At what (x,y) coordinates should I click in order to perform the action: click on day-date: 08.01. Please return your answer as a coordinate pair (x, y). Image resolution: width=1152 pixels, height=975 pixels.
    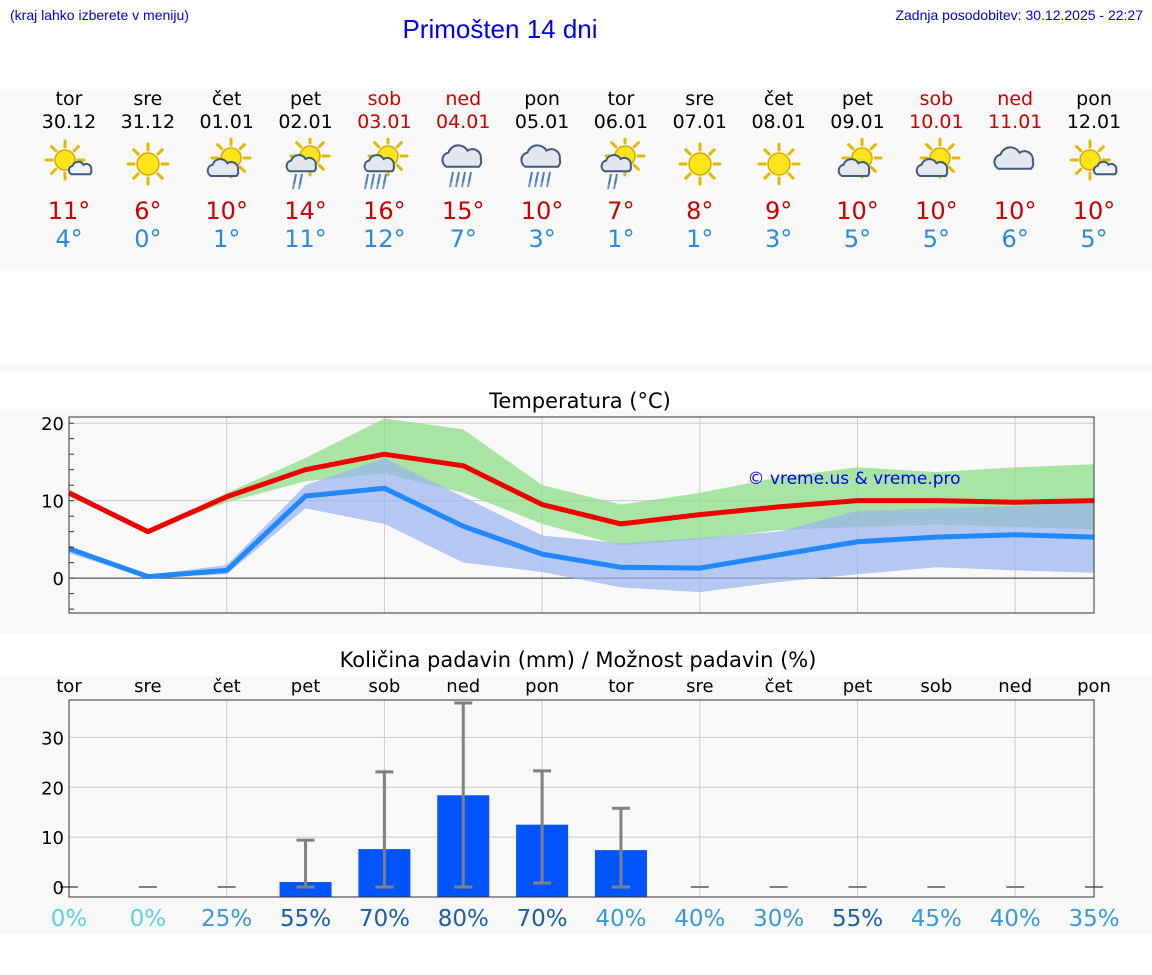
    Looking at the image, I should click on (778, 122).